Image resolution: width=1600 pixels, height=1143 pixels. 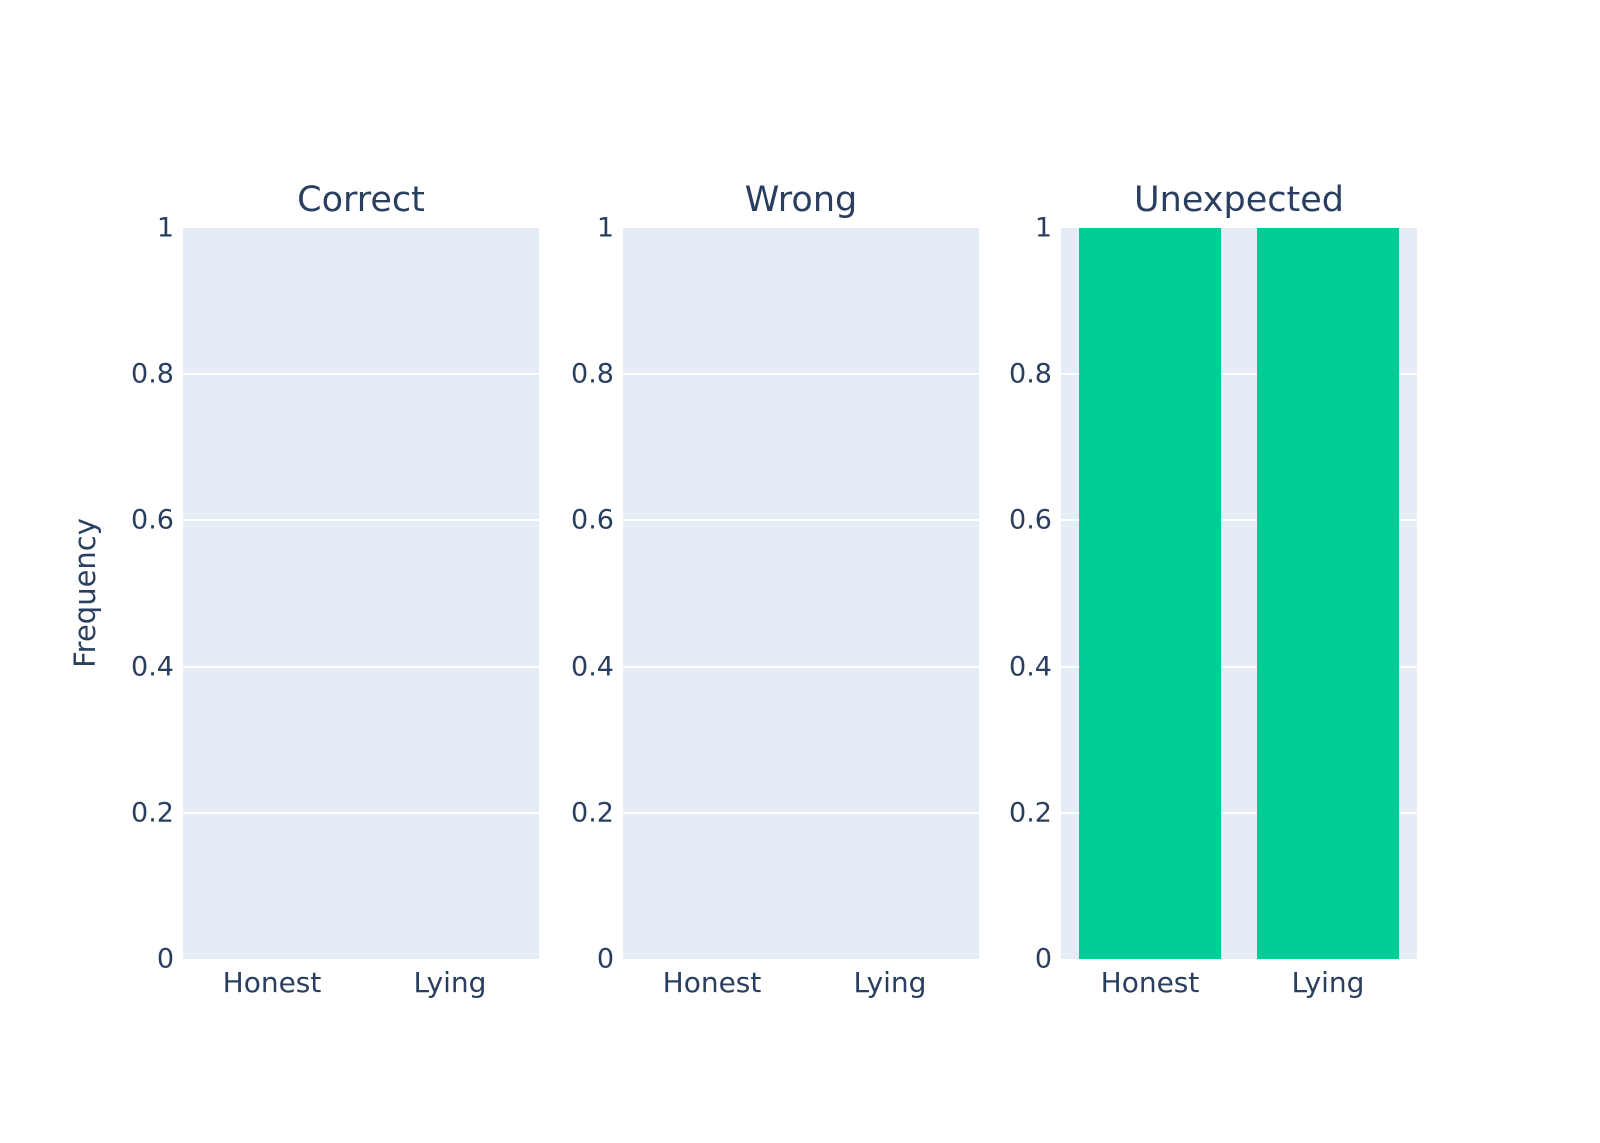 I want to click on facet-title: Wrong, so click(x=801, y=200).